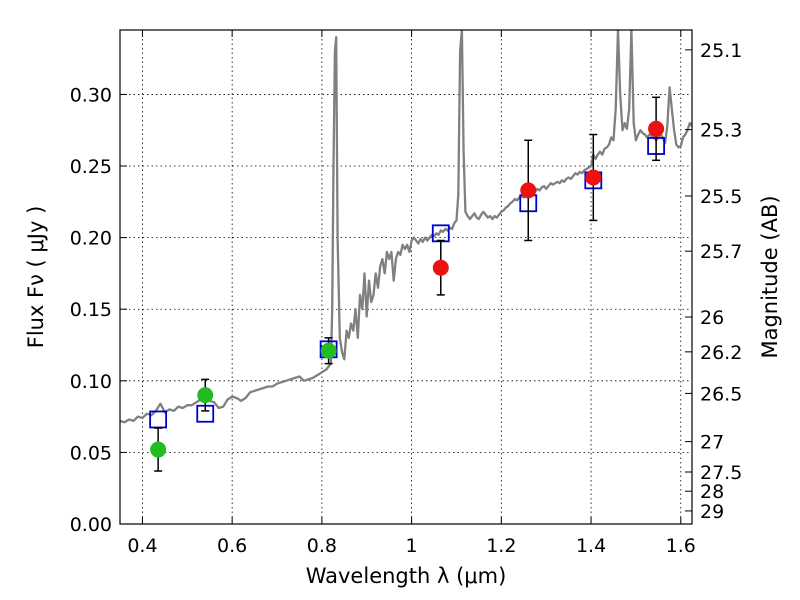  I want to click on y2-axis-title: Magnitude (AB), so click(770, 276).